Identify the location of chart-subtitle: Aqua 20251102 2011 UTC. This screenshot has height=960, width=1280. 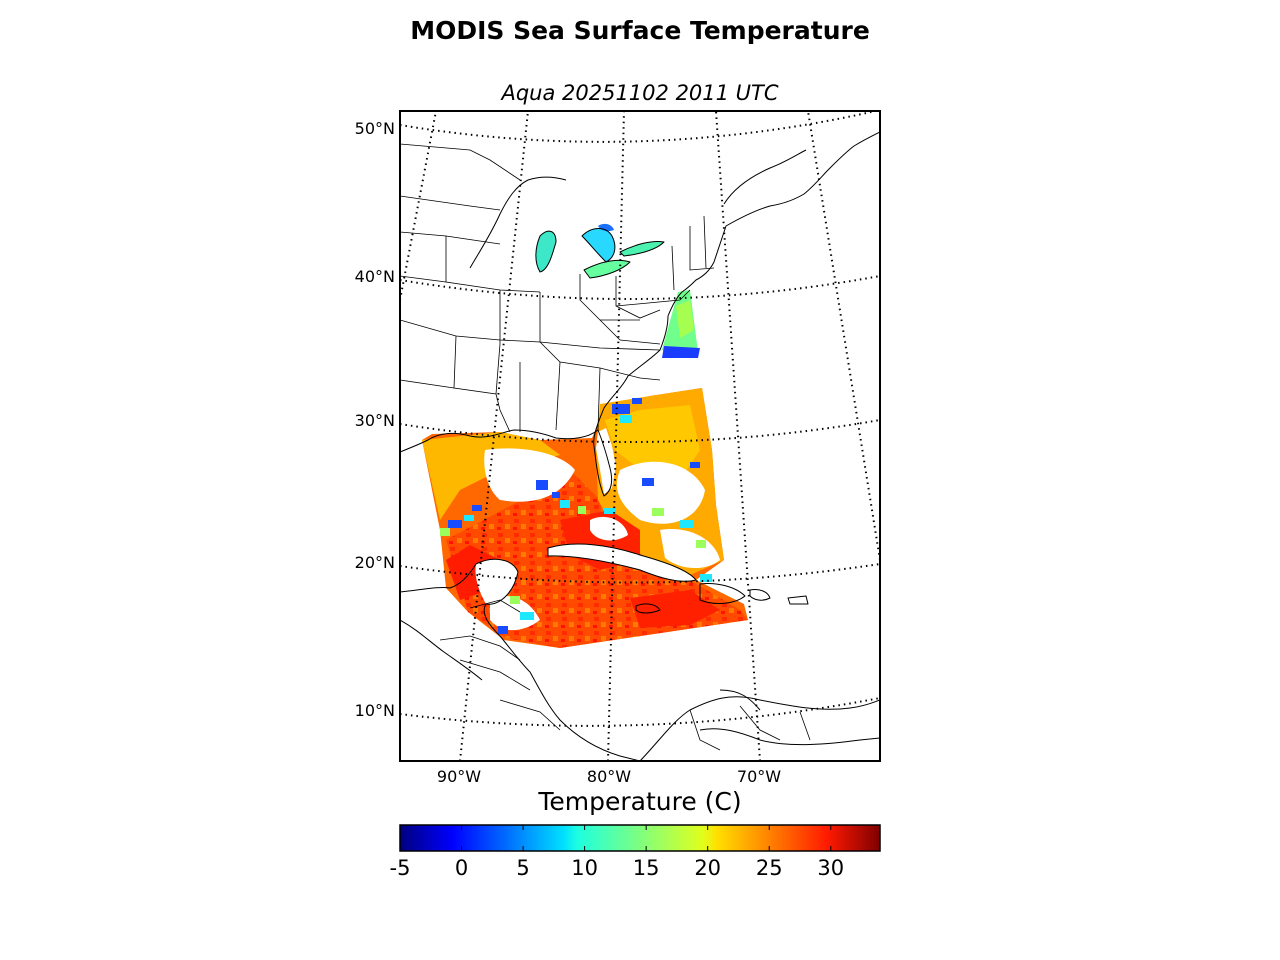
(638, 93).